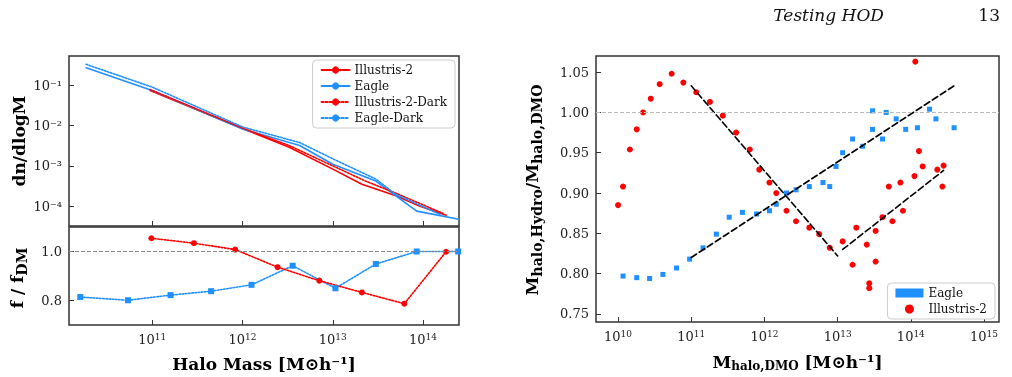 The height and width of the screenshot is (377, 1012). What do you see at coordinates (18, 141) in the screenshot?
I see `y-axis-title: dn/dlogM` at bounding box center [18, 141].